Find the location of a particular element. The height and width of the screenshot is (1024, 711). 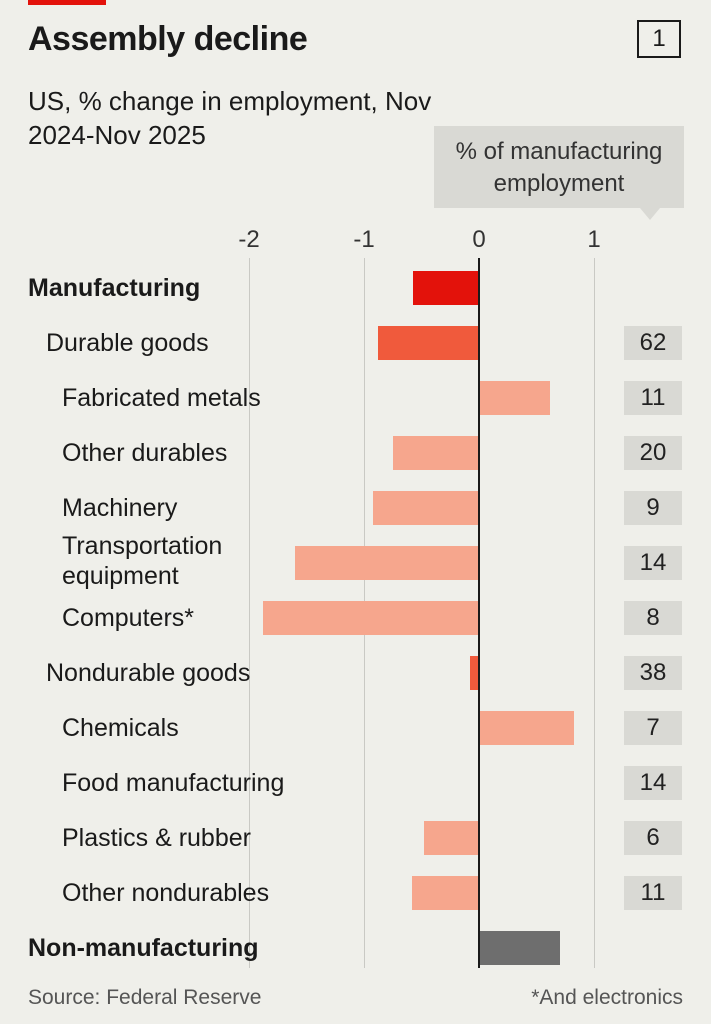

bar-plastics-rubber is located at coordinates (451, 838).